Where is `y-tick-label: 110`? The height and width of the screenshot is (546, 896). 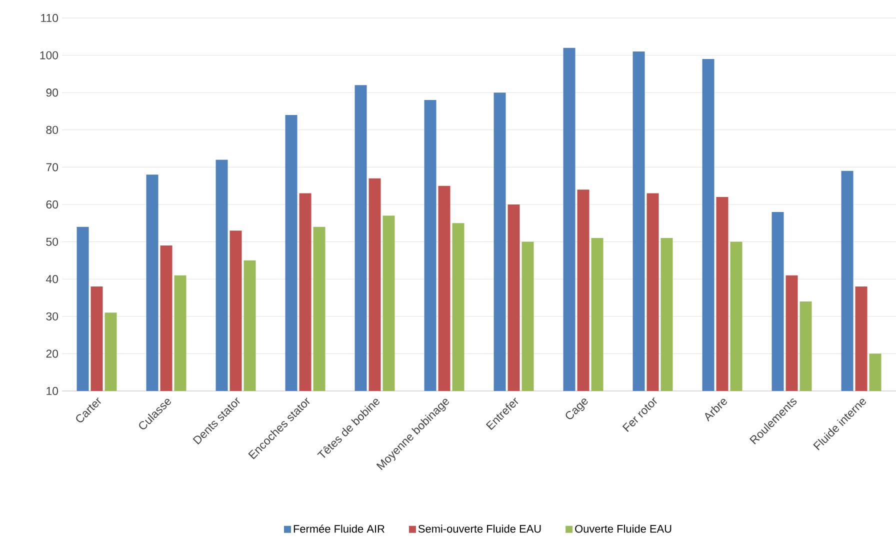 y-tick-label: 110 is located at coordinates (49, 18).